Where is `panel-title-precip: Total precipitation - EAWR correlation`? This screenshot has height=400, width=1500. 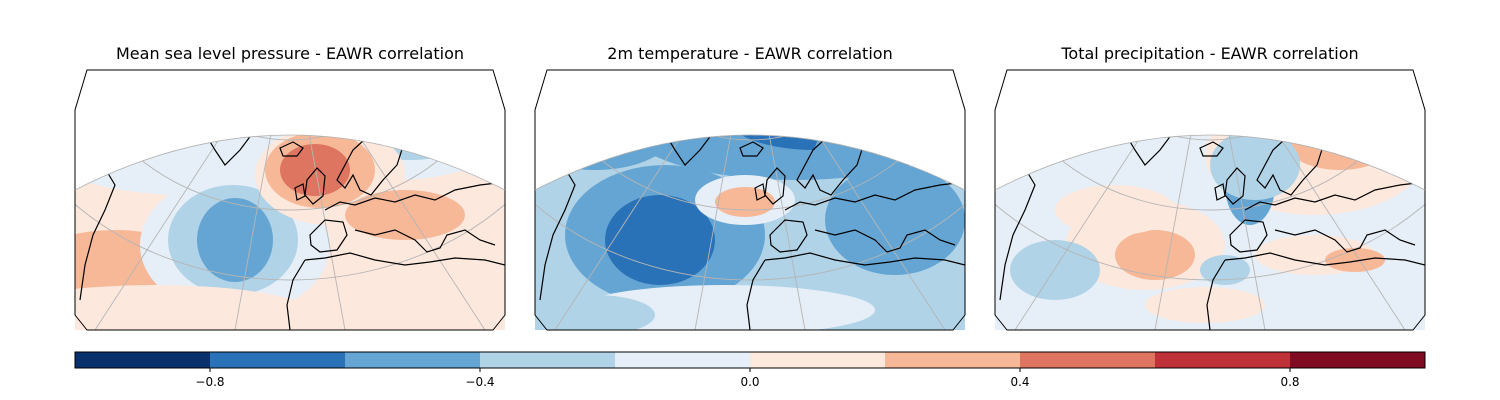 panel-title-precip: Total precipitation - EAWR correlation is located at coordinates (1210, 53).